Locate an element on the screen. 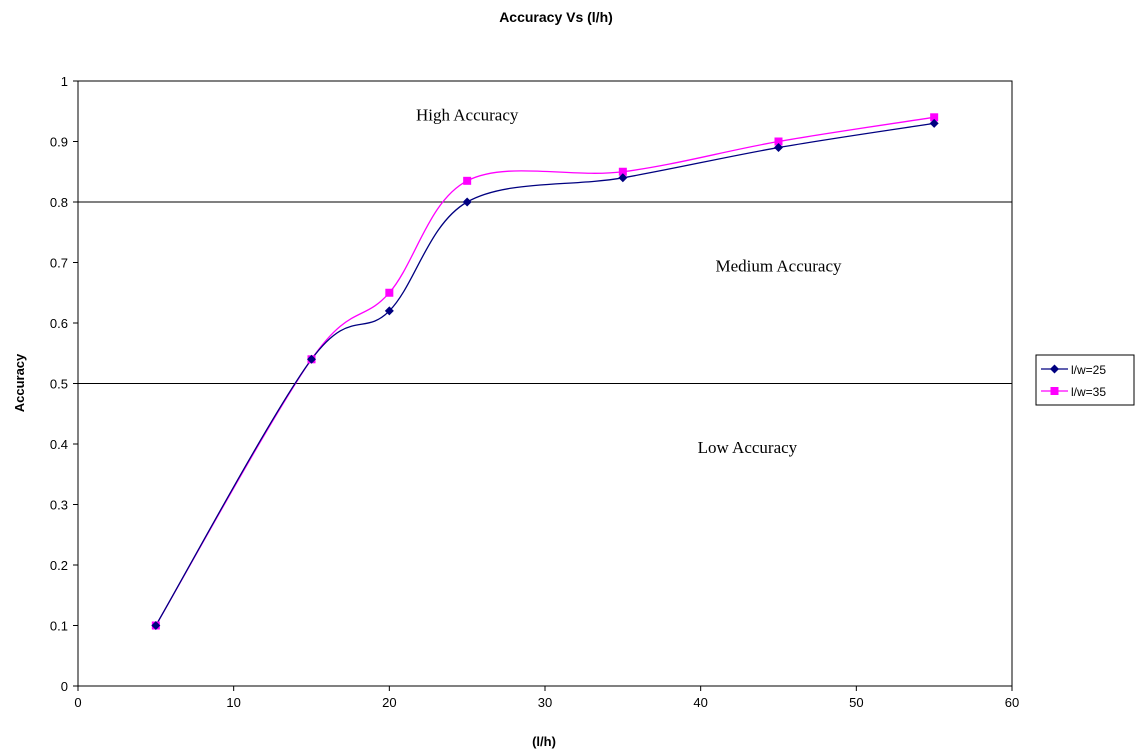 This screenshot has width=1148, height=754. y-tick-label: 0.4 is located at coordinates (59, 444).